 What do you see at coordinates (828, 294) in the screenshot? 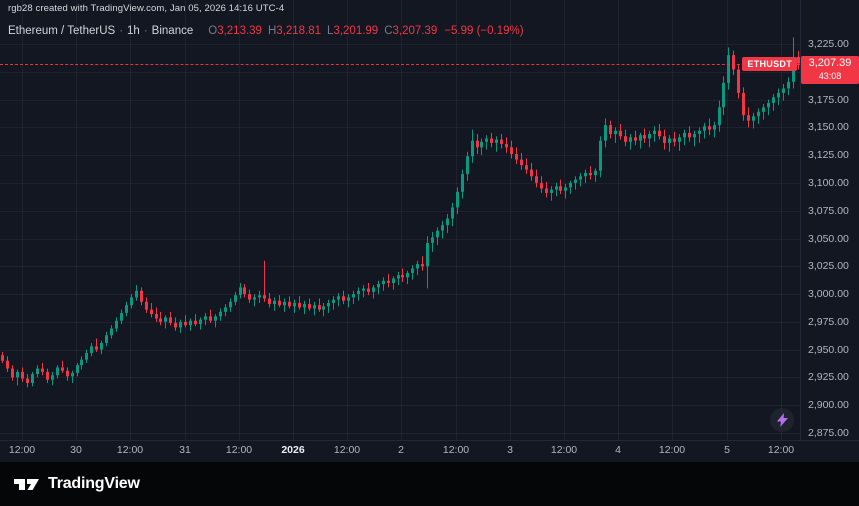
I see `price-axis-label: 3,000.00` at bounding box center [828, 294].